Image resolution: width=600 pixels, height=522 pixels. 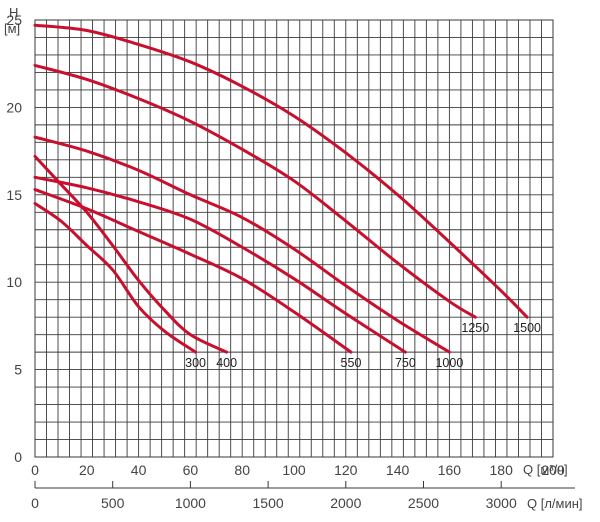 What do you see at coordinates (363, 345) in the screenshot?
I see `curve-labels: 300 400 550 750 1000 1250 1500` at bounding box center [363, 345].